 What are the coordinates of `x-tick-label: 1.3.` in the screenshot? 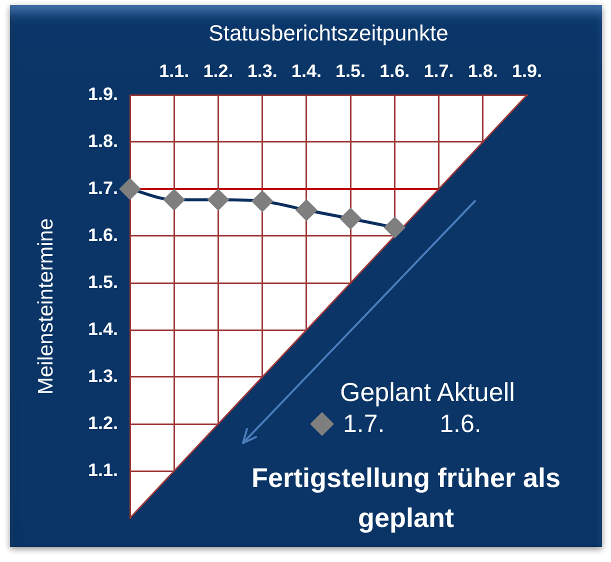 It's located at (262, 71).